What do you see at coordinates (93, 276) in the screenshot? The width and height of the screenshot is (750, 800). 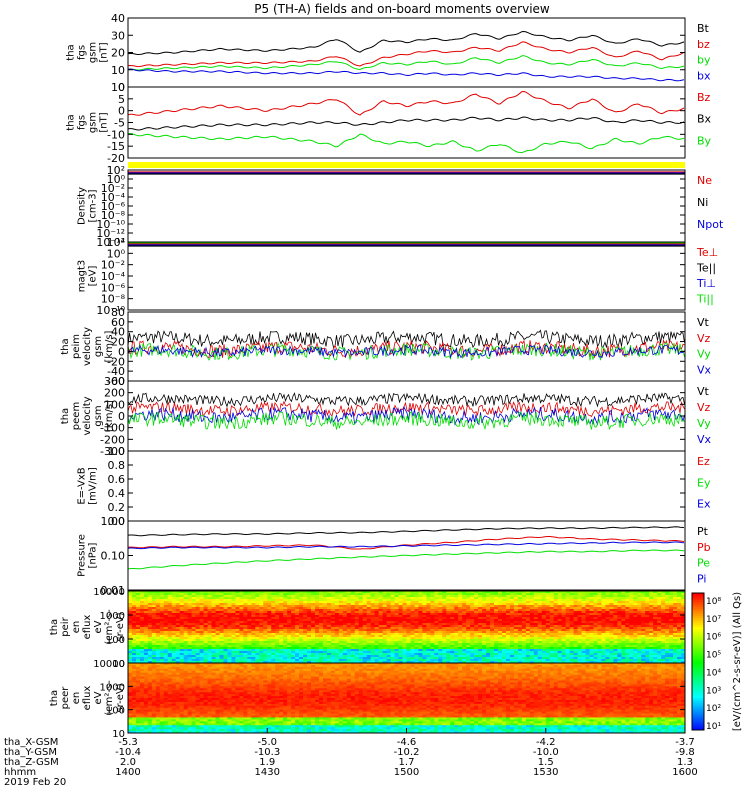 I see `y-axis-label: [eV]` at bounding box center [93, 276].